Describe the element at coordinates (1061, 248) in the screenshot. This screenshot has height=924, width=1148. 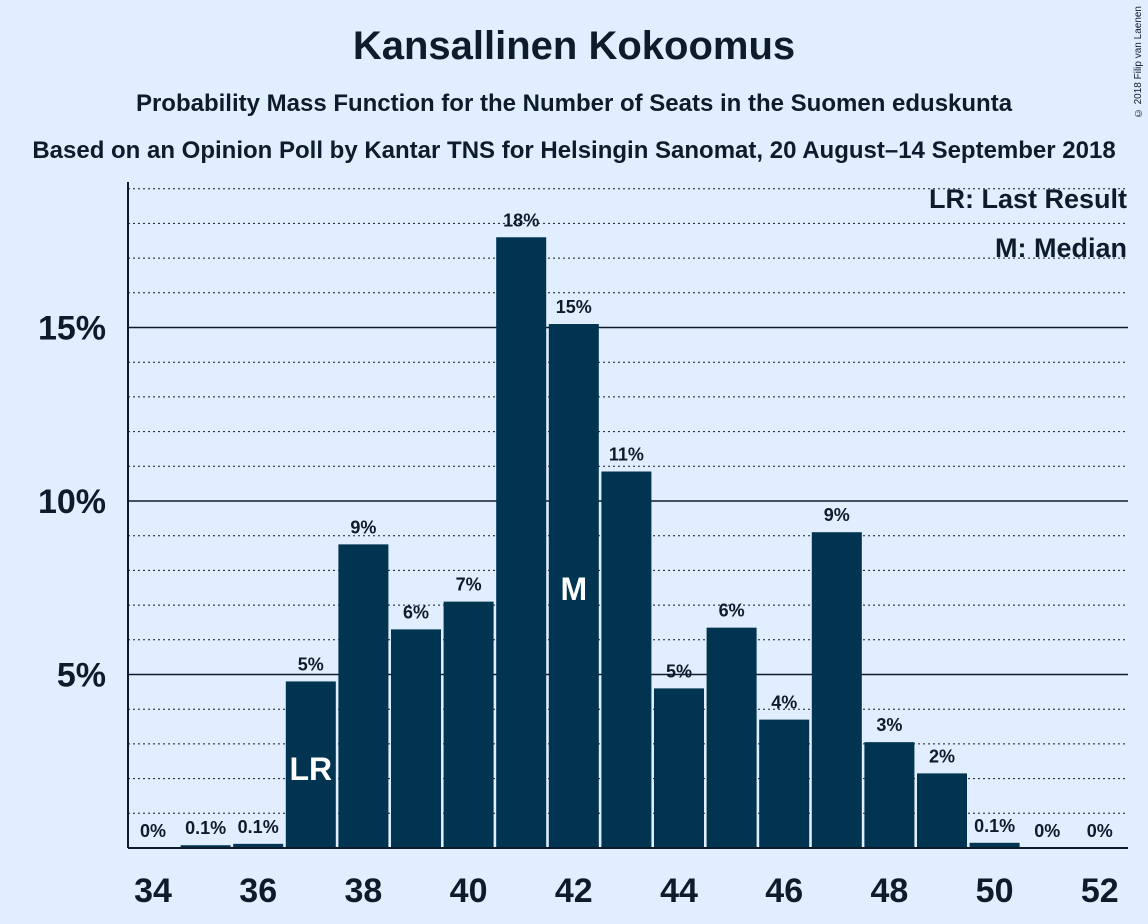
I see `legend-median: M: Median` at that location.